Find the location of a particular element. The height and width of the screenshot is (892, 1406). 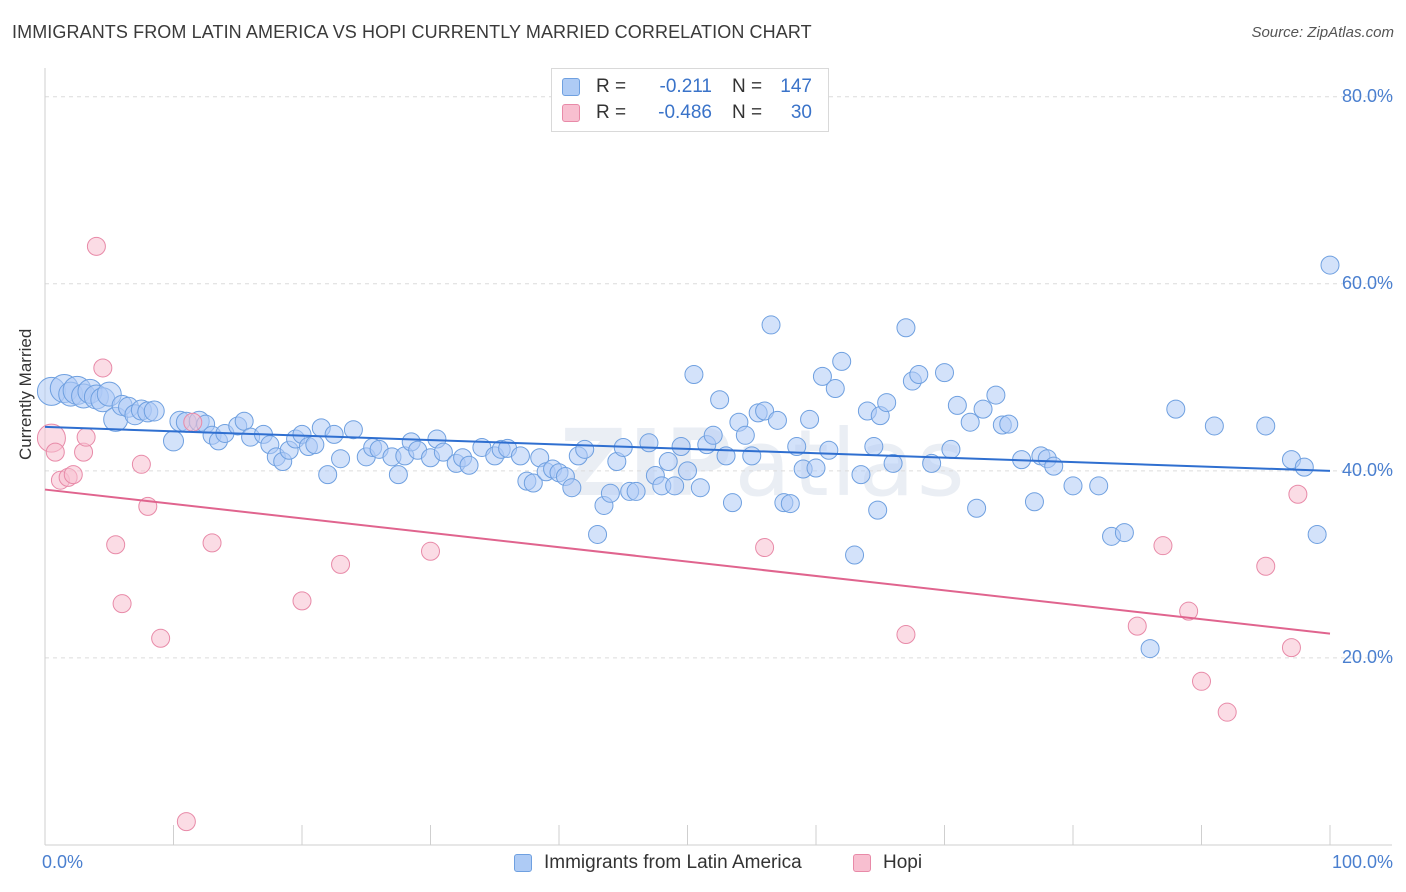

legend-r-label: R = is located at coordinates (611, 86).